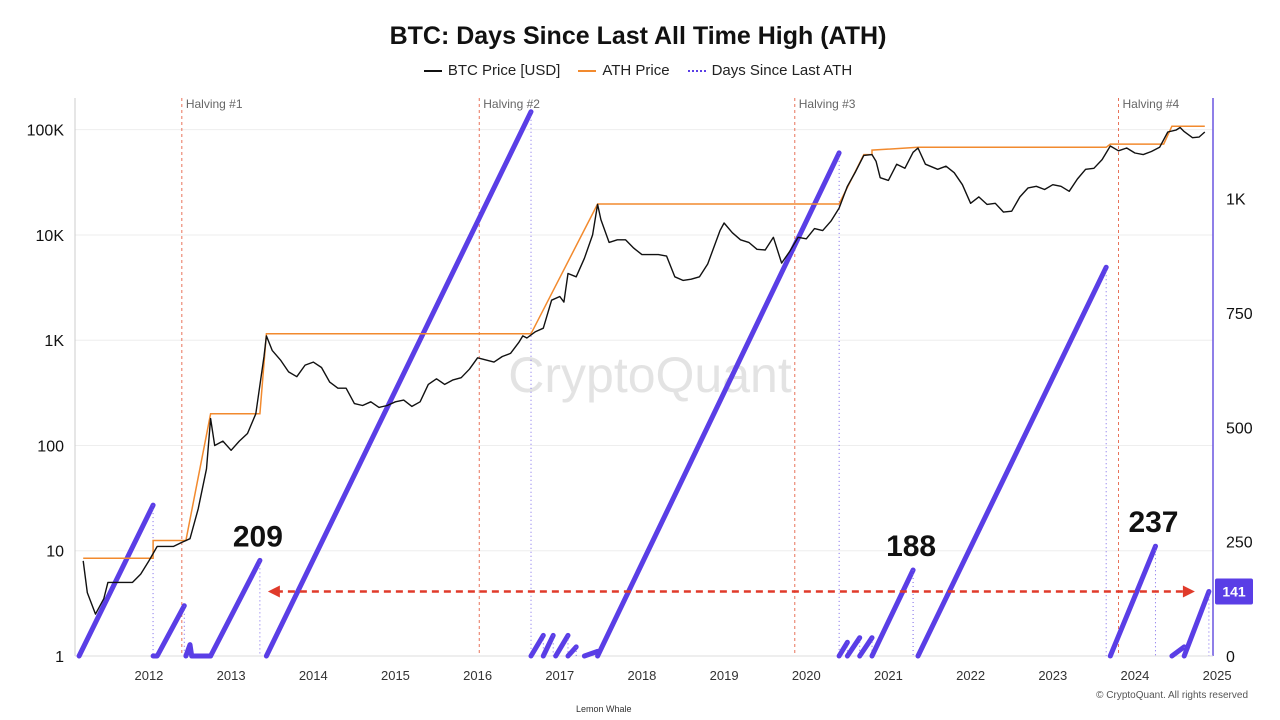 The height and width of the screenshot is (720, 1280). I want to click on legend-label-btc-price: BTC Price [USD], so click(504, 70).